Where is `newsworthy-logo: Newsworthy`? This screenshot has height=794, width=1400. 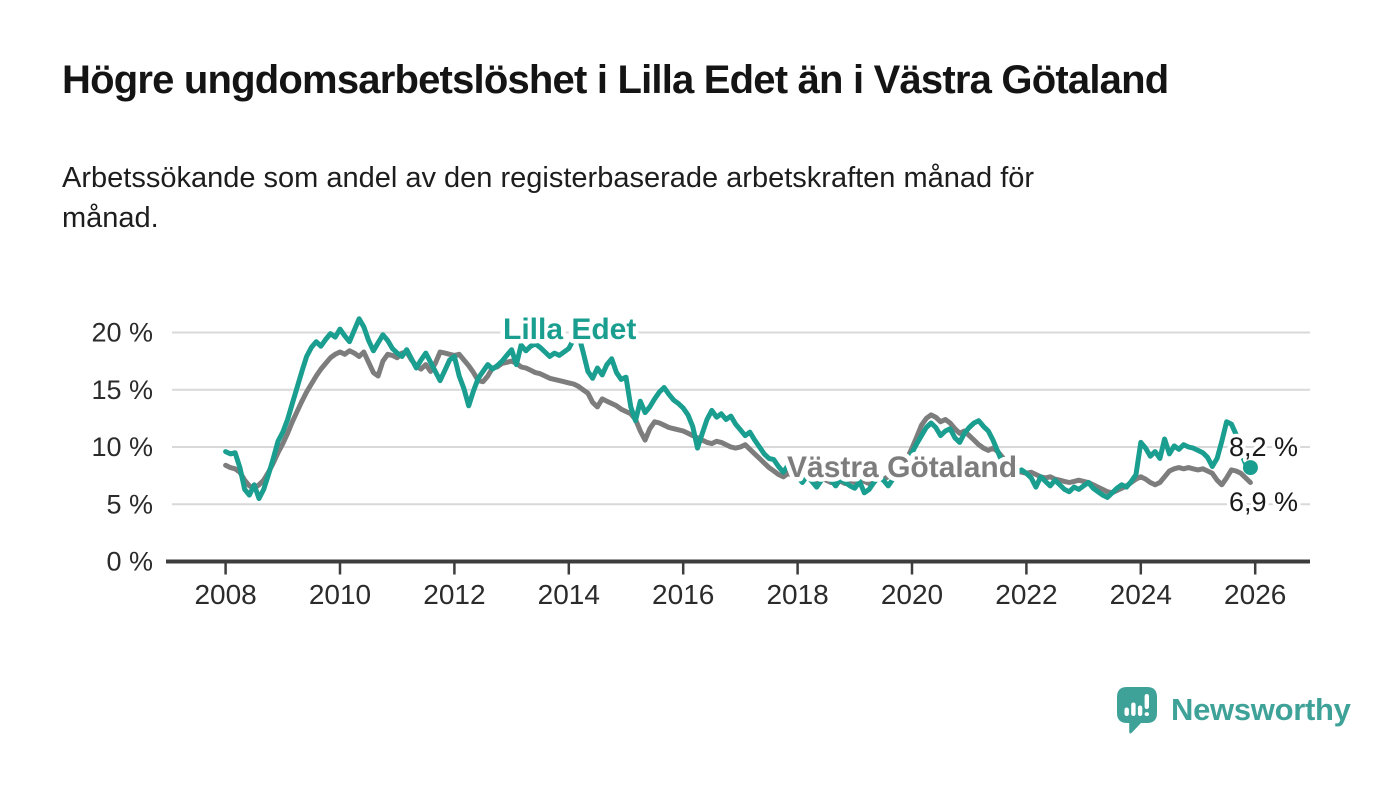 newsworthy-logo: Newsworthy is located at coordinates (1232, 710).